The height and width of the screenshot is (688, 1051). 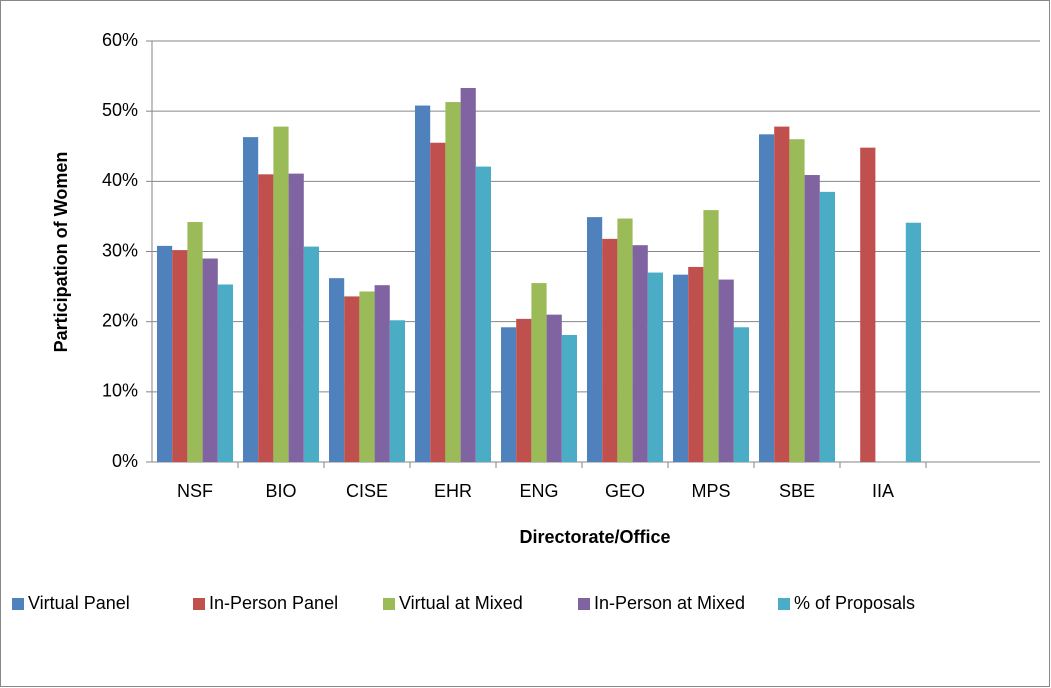 I want to click on x-tick-label: MPS, so click(x=710, y=491).